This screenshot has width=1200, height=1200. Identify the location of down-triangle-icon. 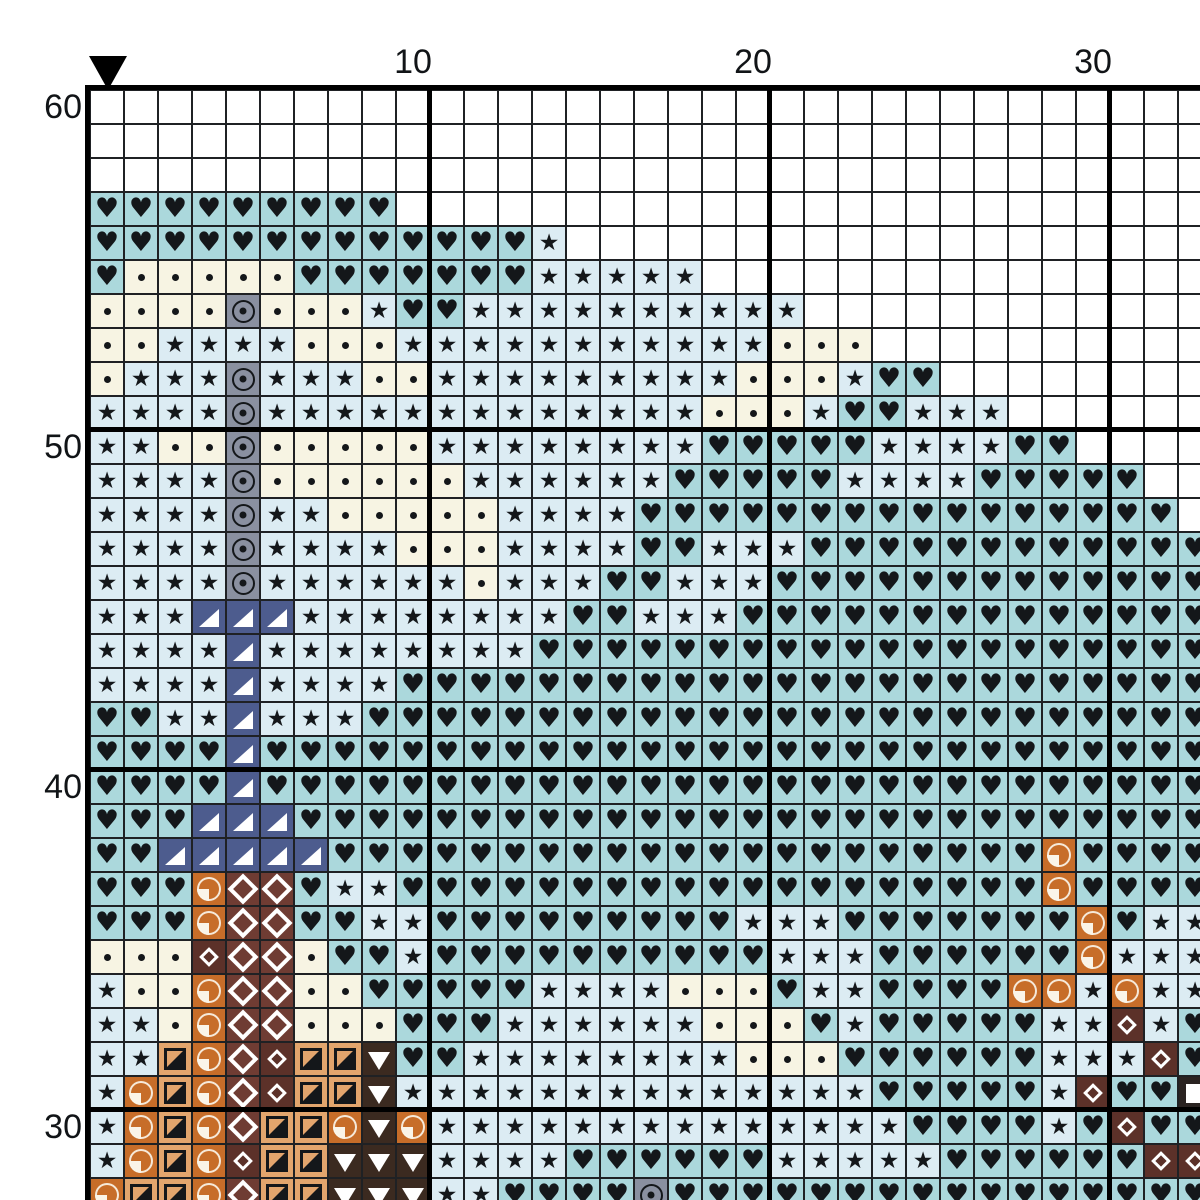
(345, 1162).